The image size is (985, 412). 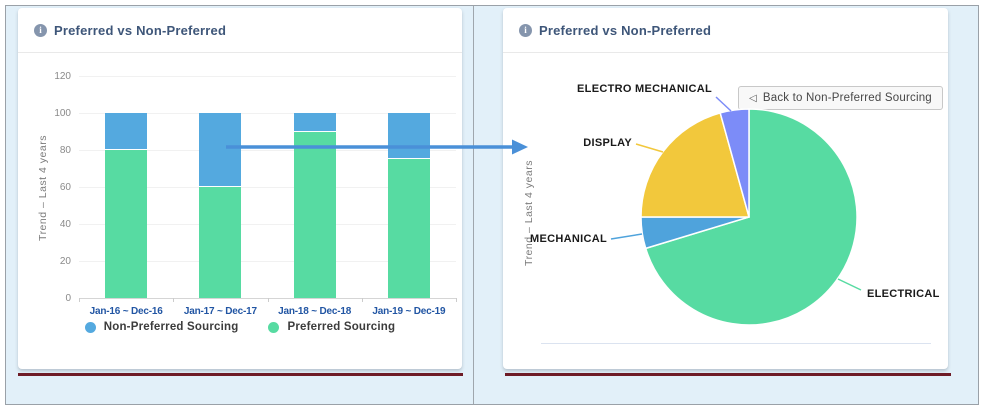 I want to click on x-axis-label: Jan-19 ~ Dec-19, so click(x=409, y=311).